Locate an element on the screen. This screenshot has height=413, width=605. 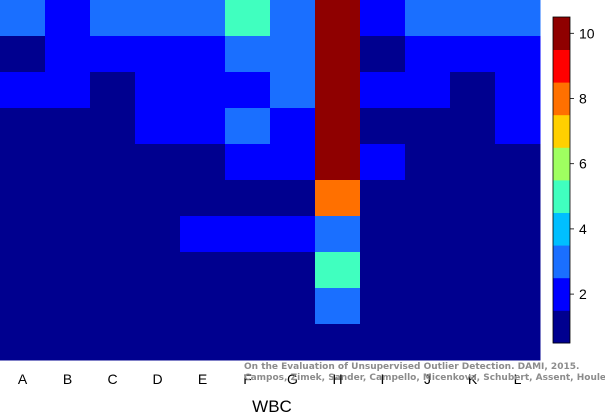
colorbar-tick-labels: 2 4 6 8 10 is located at coordinates (582, 163).